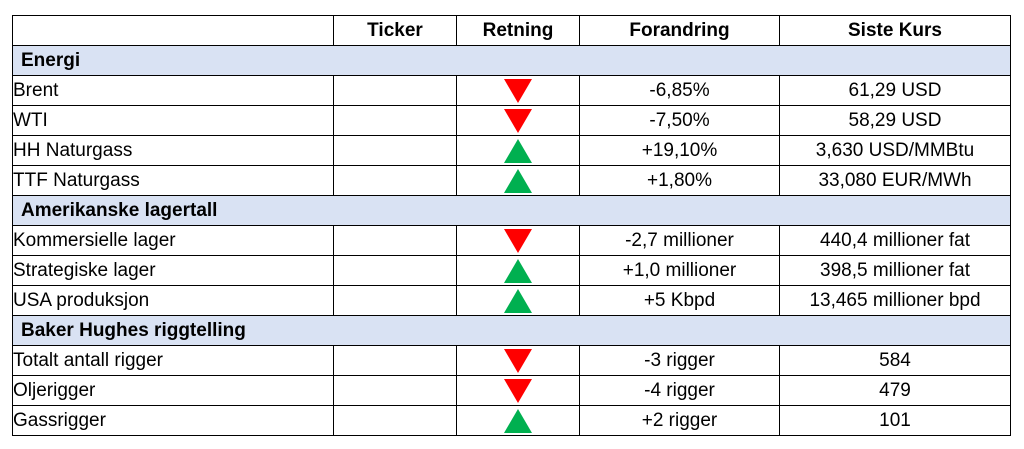 This screenshot has height=449, width=1024. I want to click on row-name: HH Naturgass, so click(173, 150).